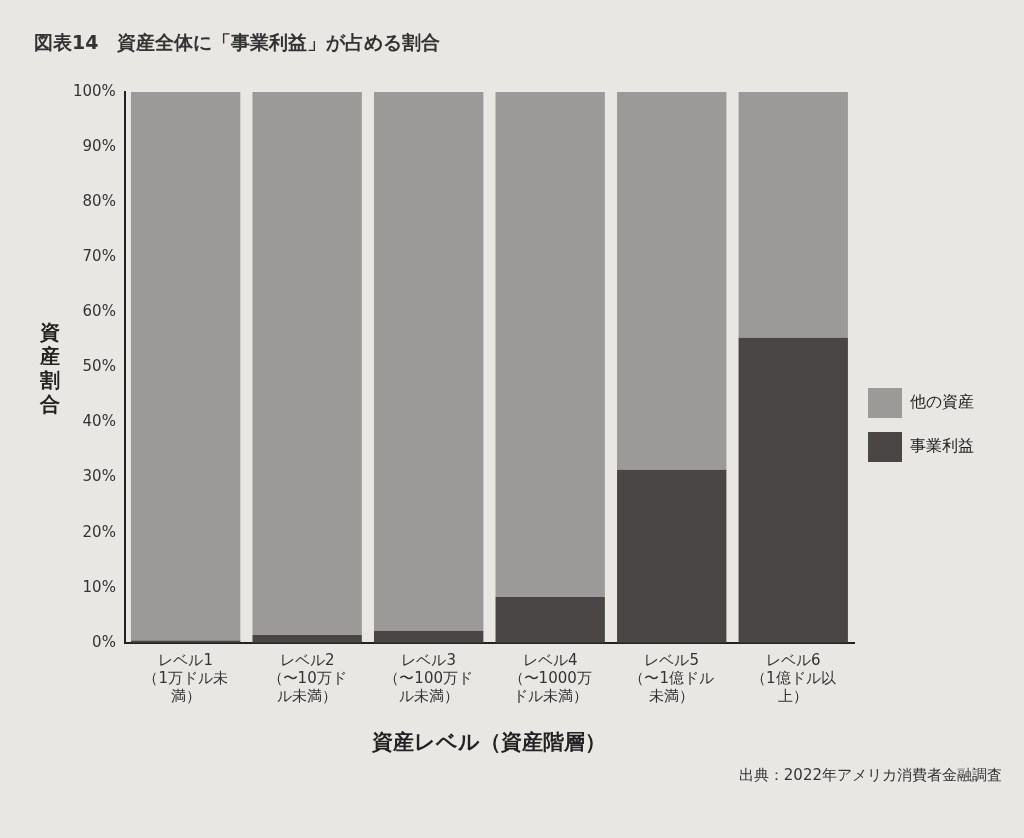  I want to click on y-tick-label: 40%, so click(99, 421).